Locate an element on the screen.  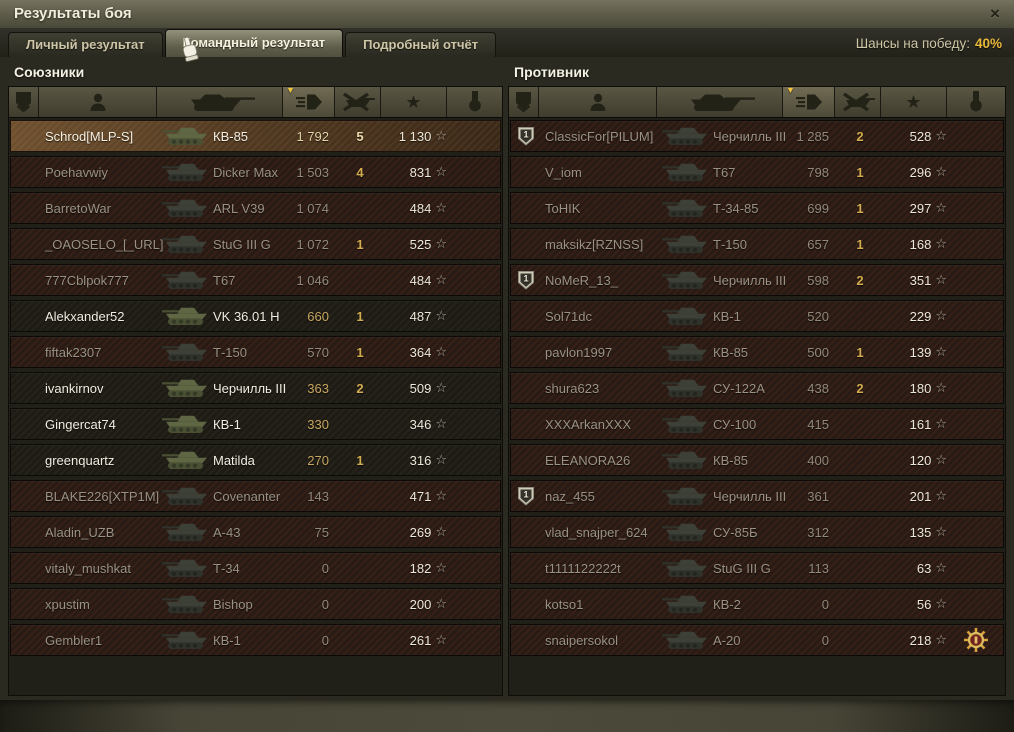
tab-0: Личный результат is located at coordinates (85, 44).